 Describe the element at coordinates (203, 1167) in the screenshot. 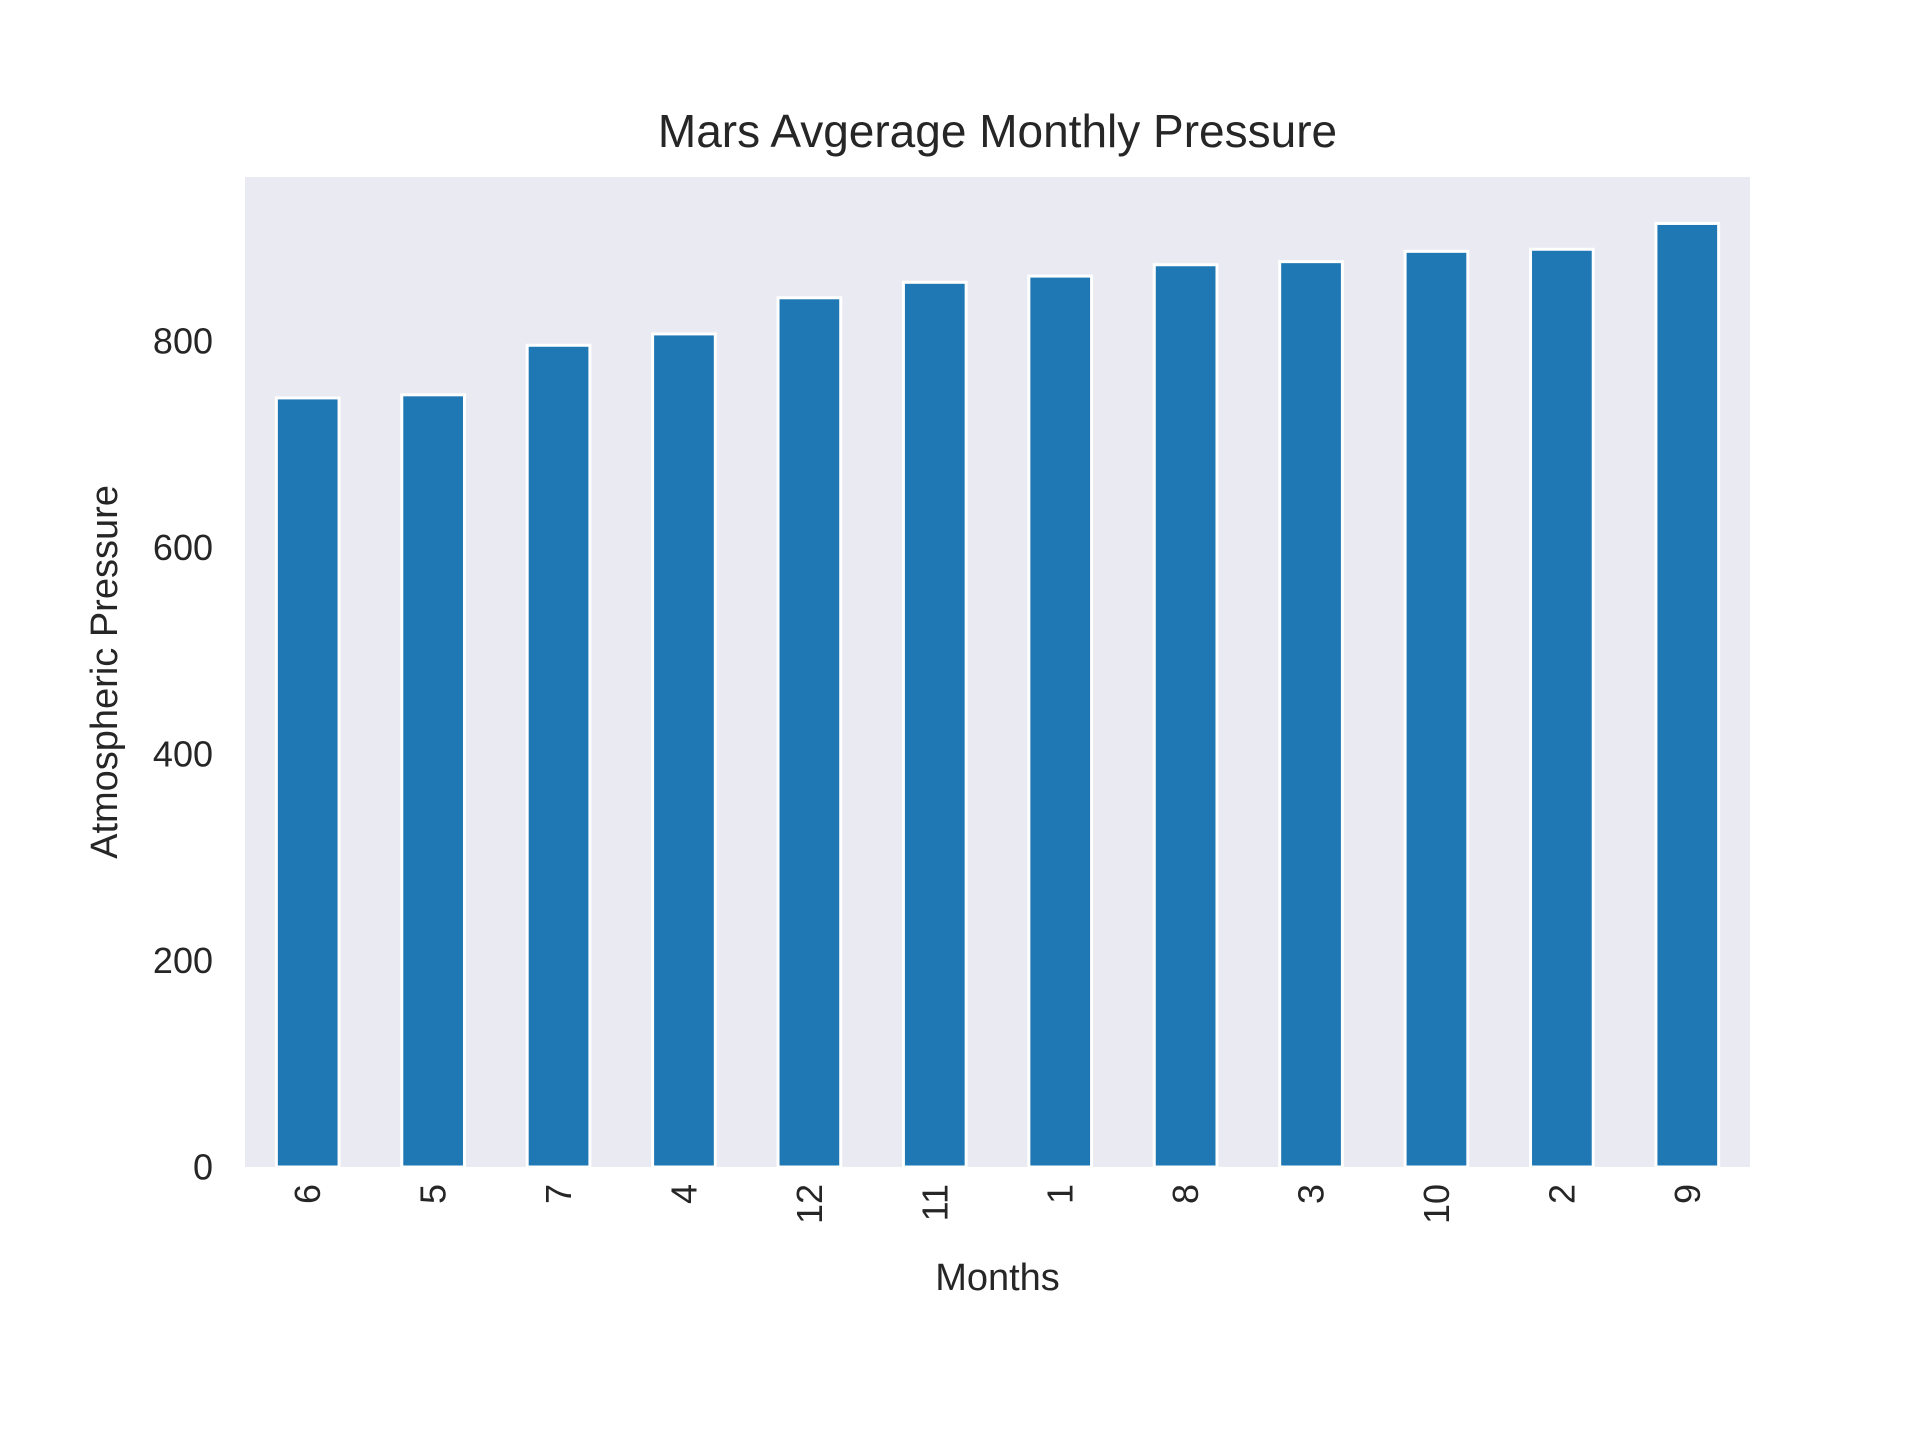

I see `y-tick-label: 0` at that location.